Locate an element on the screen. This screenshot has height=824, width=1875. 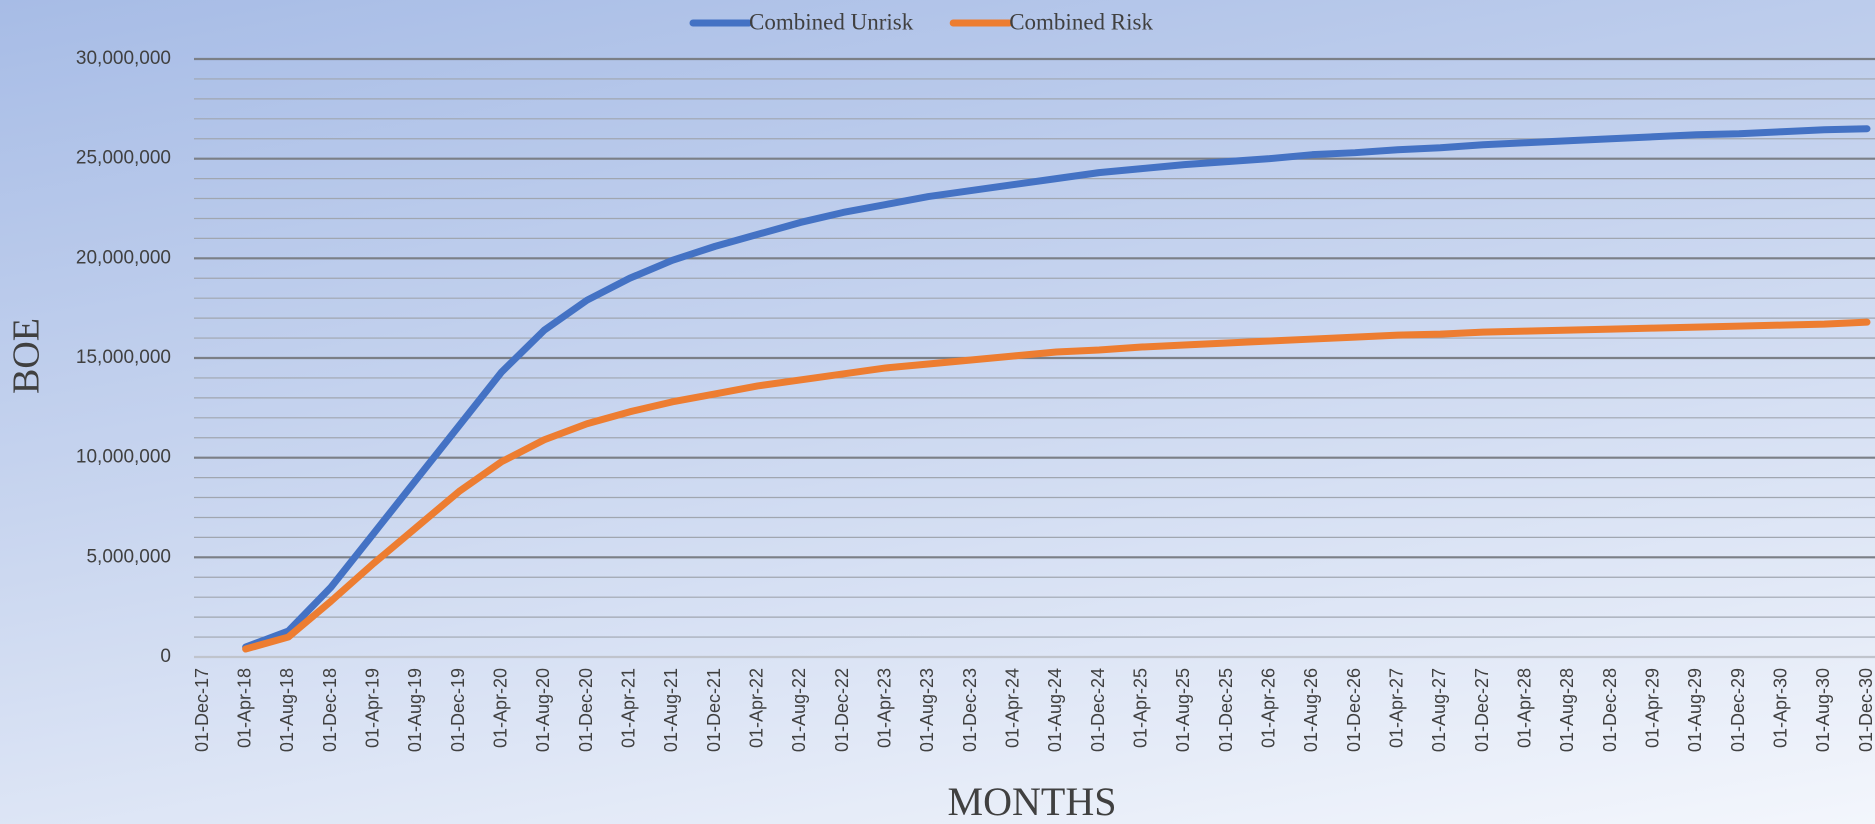
x-tick-label: 01-Apr-22 is located at coordinates (756, 708).